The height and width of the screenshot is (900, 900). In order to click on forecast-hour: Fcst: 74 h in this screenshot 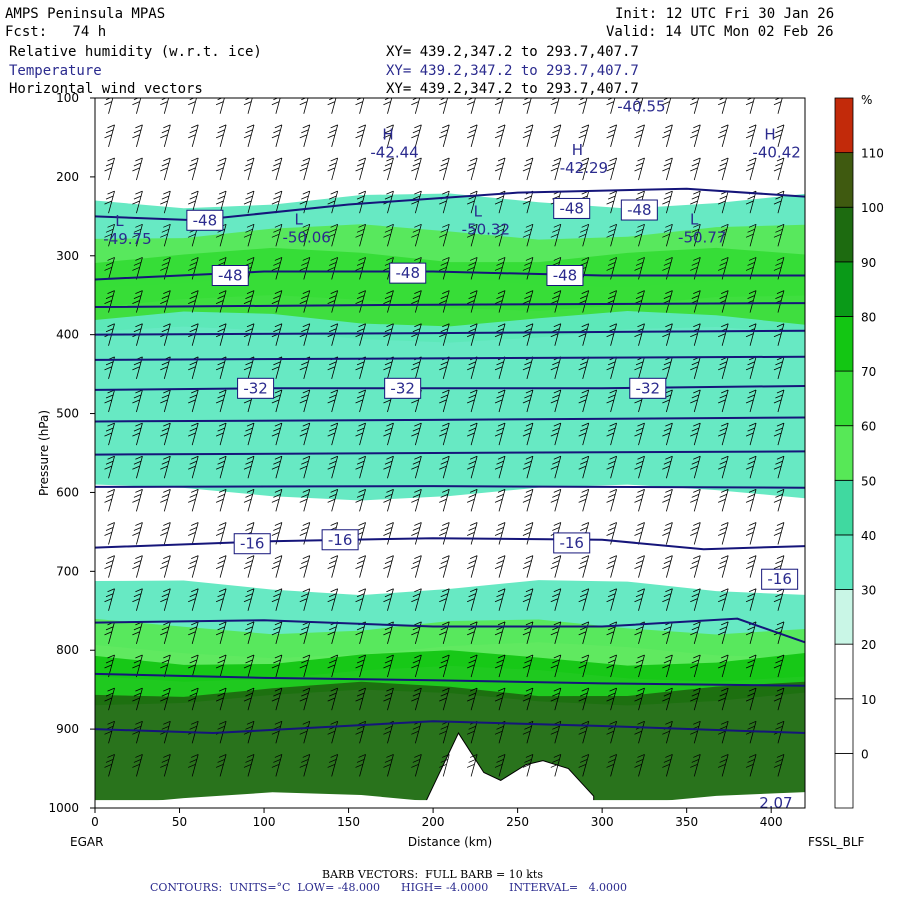, I will do `click(56, 32)`.